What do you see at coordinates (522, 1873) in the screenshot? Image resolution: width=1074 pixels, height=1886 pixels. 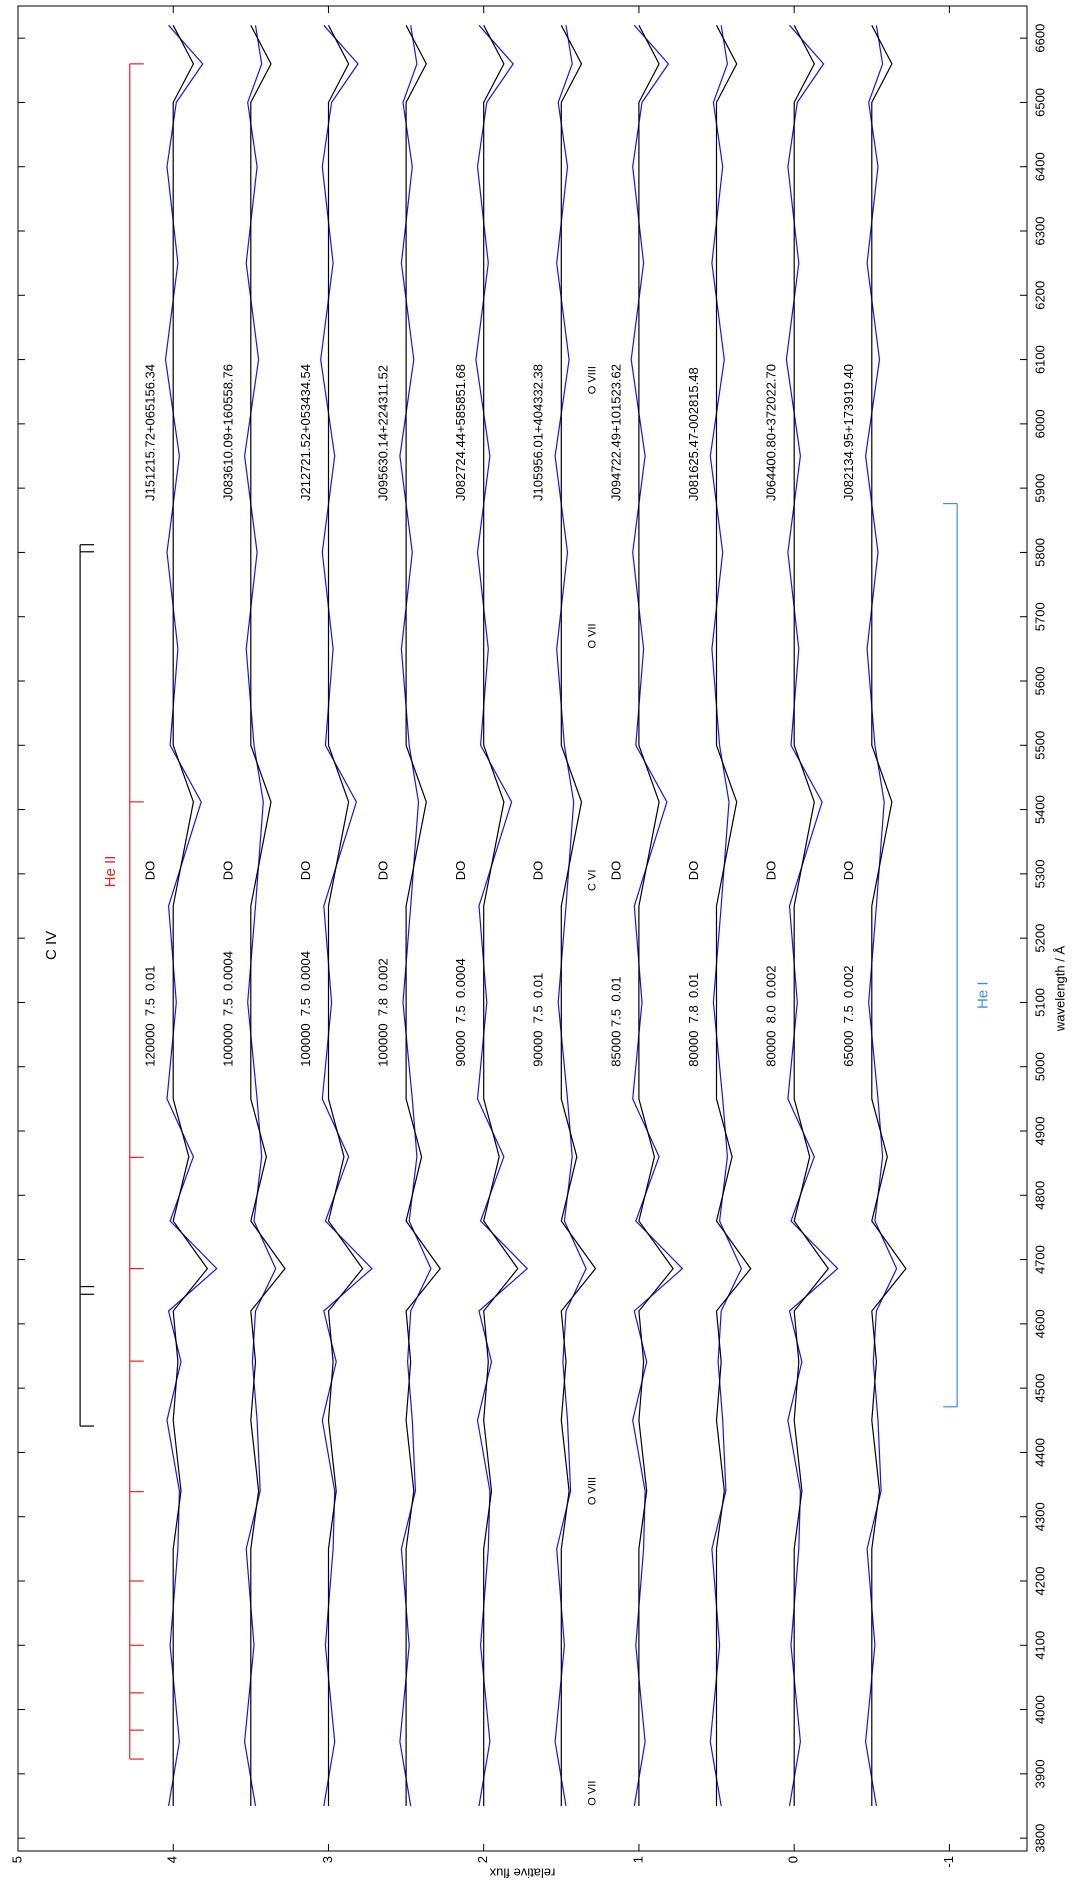 I see `y-axis-label: relative flux` at bounding box center [522, 1873].